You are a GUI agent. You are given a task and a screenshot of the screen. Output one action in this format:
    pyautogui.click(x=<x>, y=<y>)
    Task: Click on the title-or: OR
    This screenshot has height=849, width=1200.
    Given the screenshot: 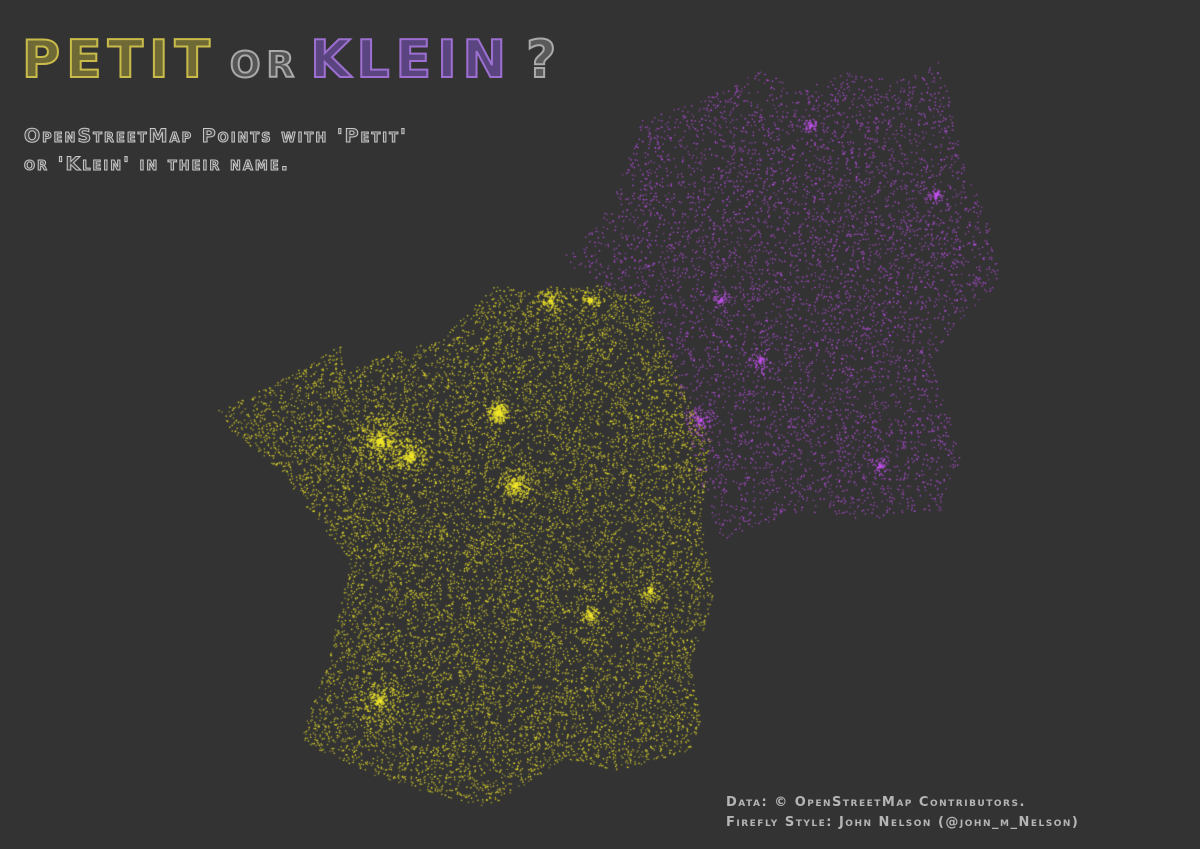 What is the action you would take?
    pyautogui.click(x=265, y=65)
    